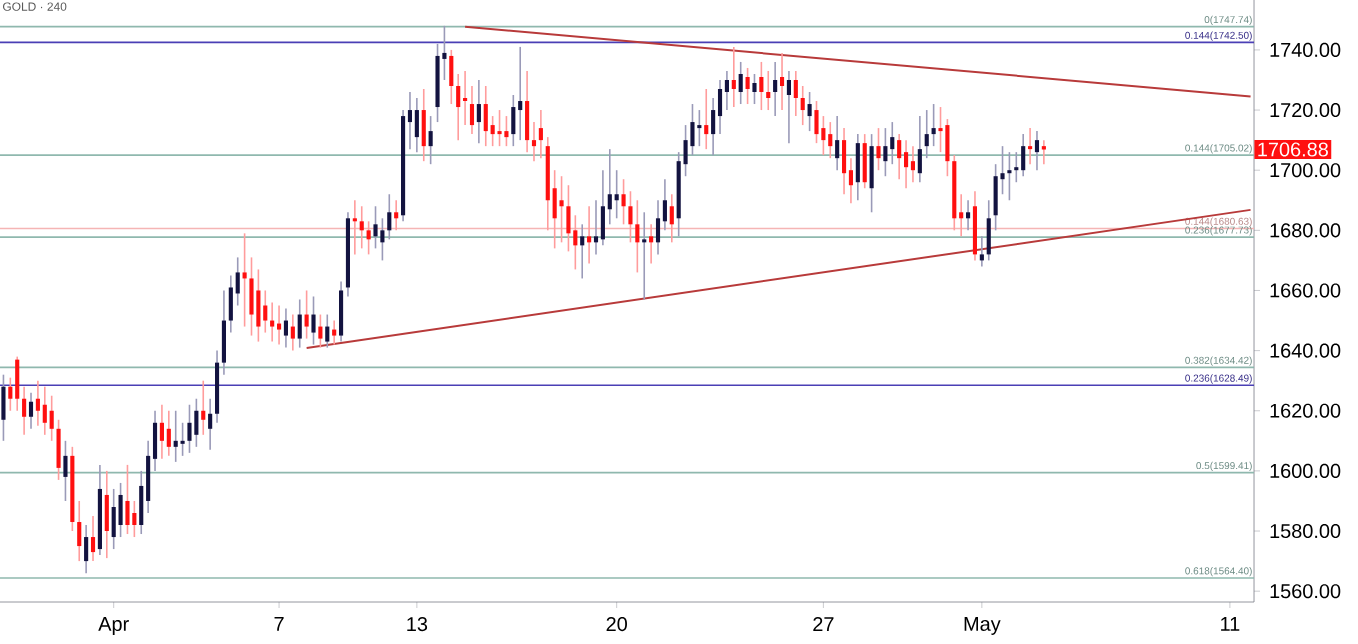 This screenshot has height=644, width=1358. I want to click on y-tick-label: 1660.00, so click(1305, 290).